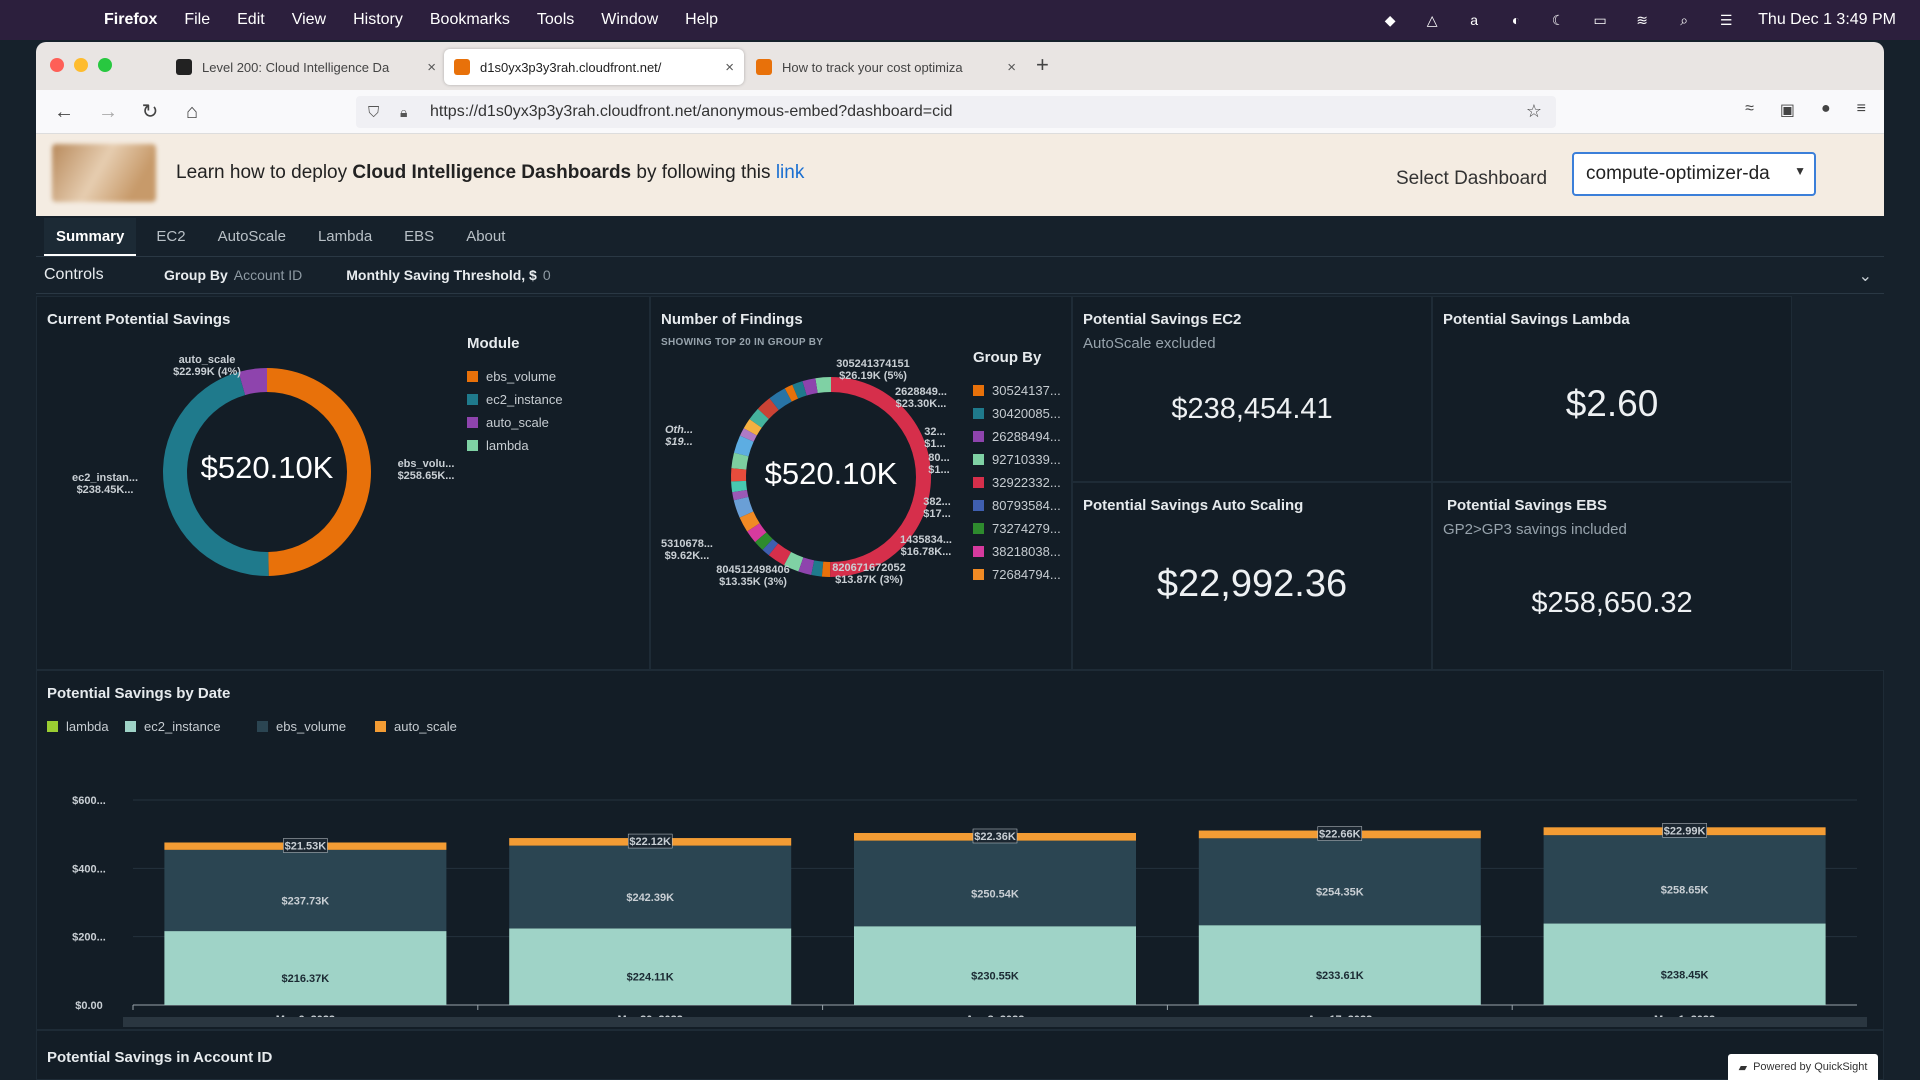 This screenshot has height=1080, width=1920. What do you see at coordinates (81, 65) in the screenshot?
I see `minimize-window-button` at bounding box center [81, 65].